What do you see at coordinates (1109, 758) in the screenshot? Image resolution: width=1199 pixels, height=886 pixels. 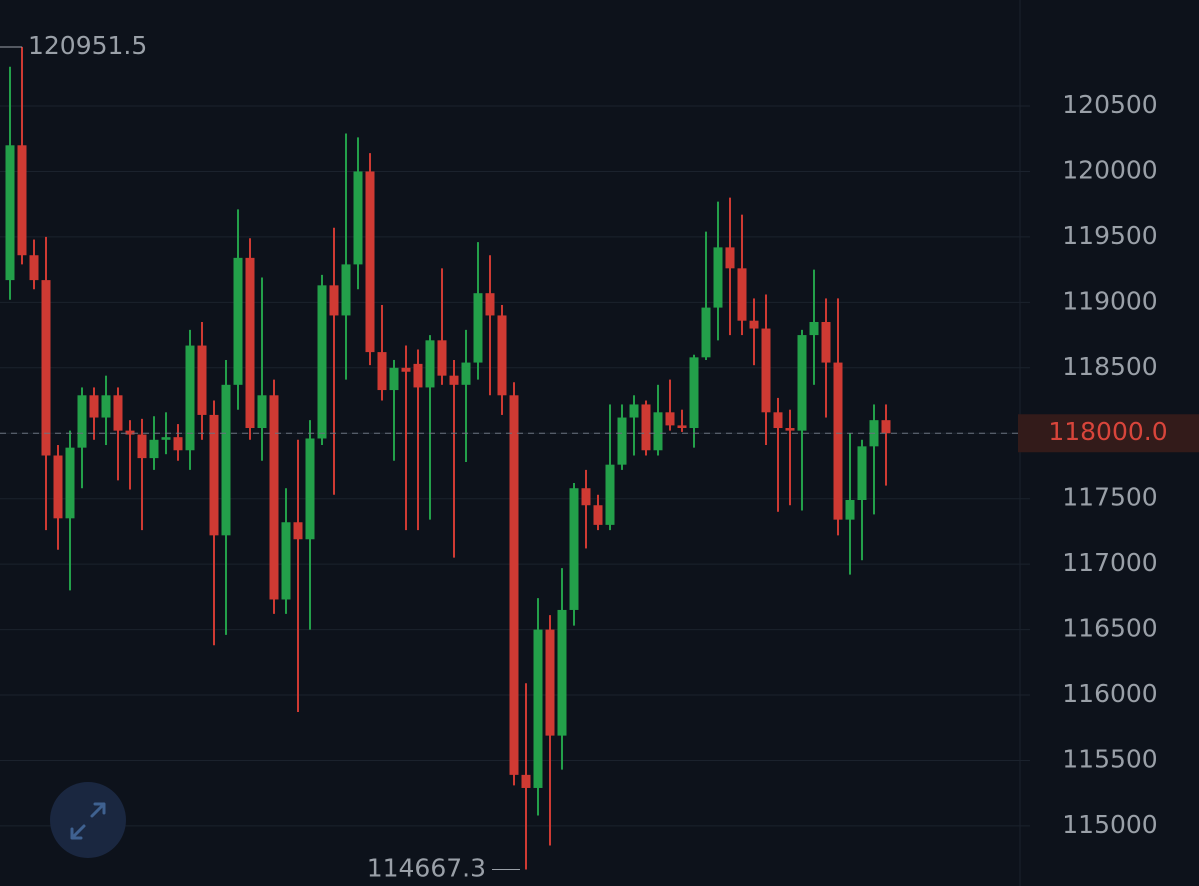 I see `y-tick-label: 115500` at bounding box center [1109, 758].